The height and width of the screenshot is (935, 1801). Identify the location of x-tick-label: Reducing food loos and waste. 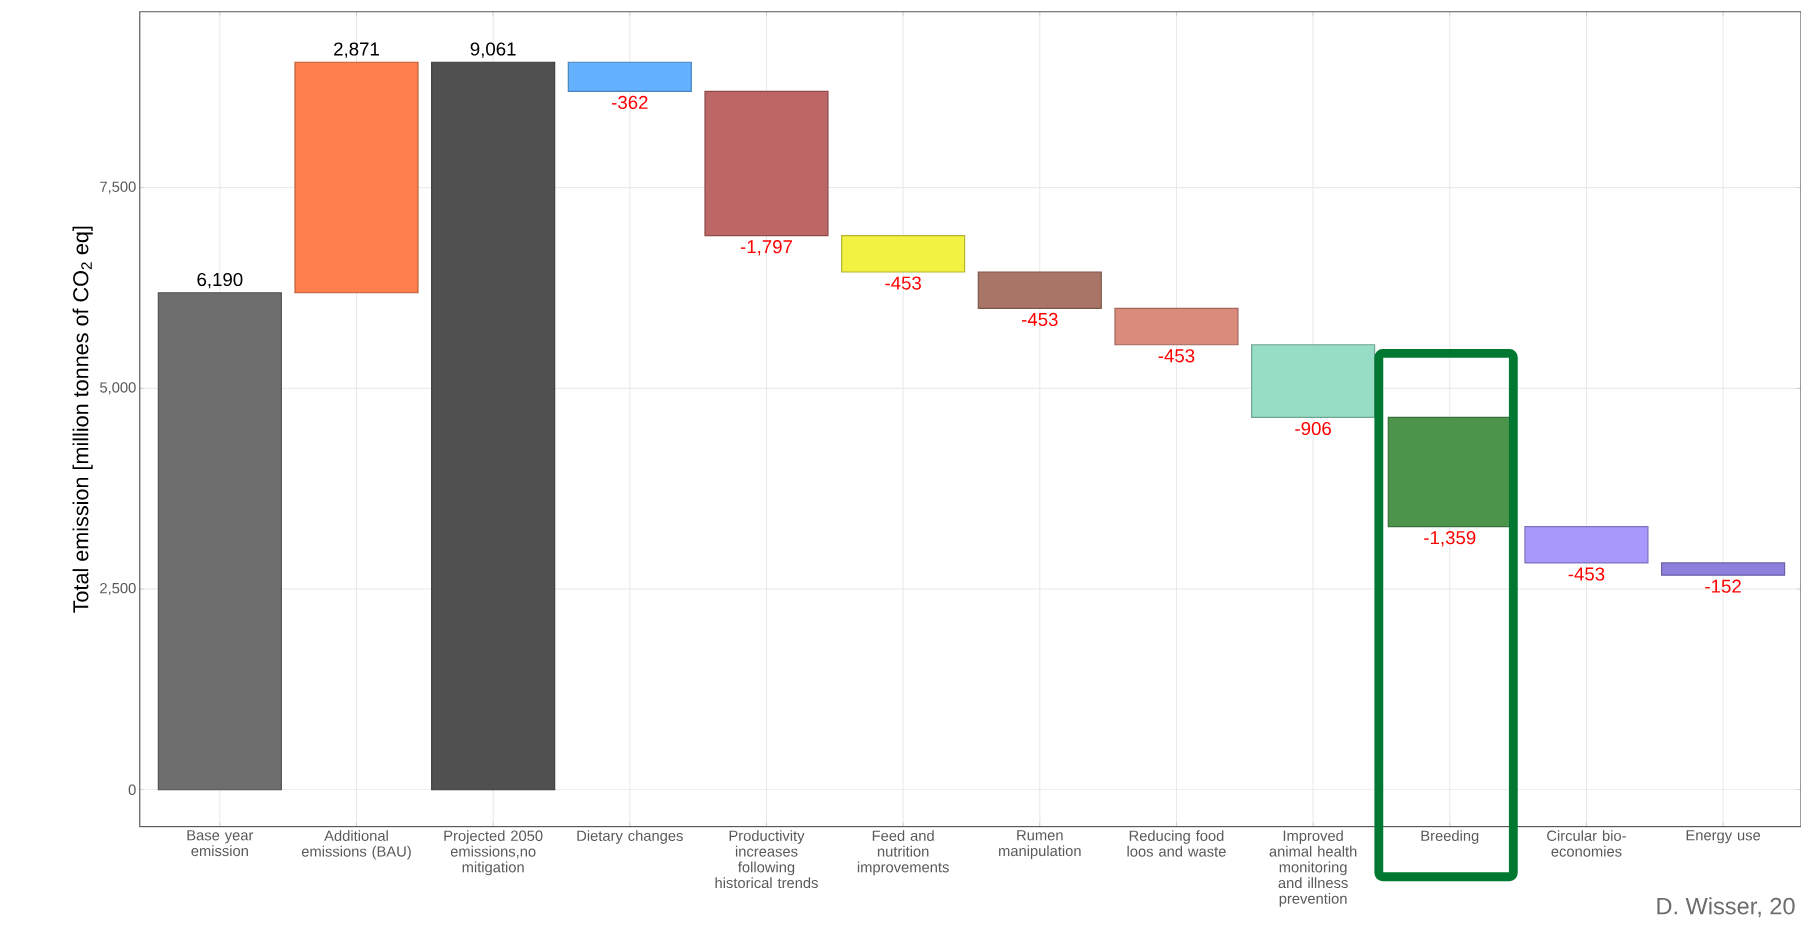
(1176, 843).